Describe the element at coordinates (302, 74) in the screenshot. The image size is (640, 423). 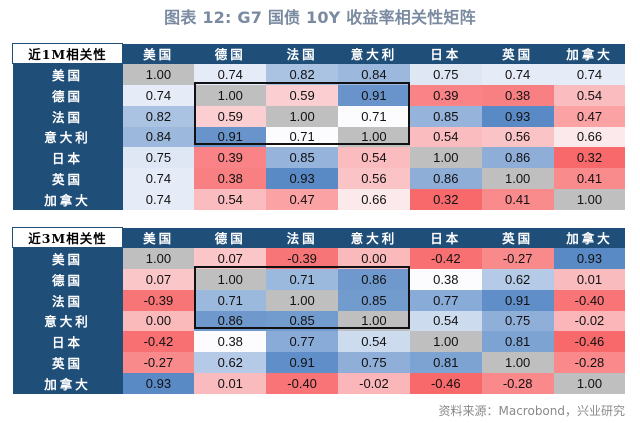
I see `correlation-cell: 0.82` at that location.